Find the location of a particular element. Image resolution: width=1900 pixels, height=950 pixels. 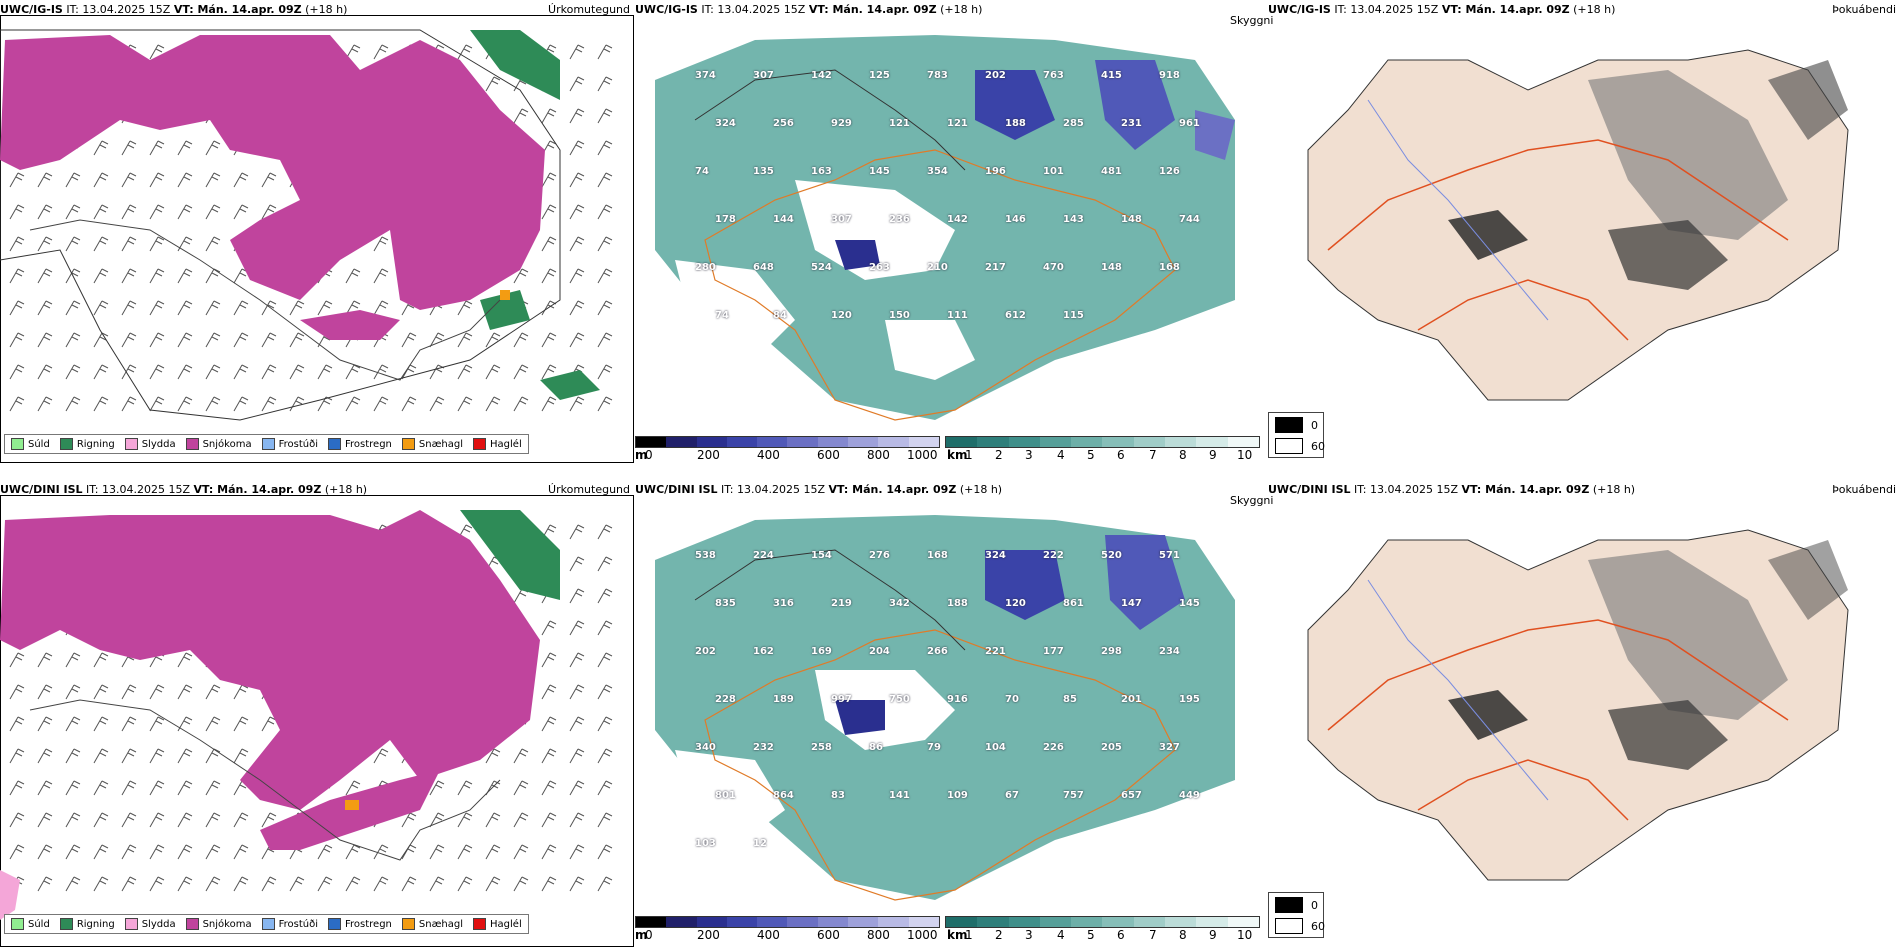

ceiling-value-label: 374 is located at coordinates (705, 75).